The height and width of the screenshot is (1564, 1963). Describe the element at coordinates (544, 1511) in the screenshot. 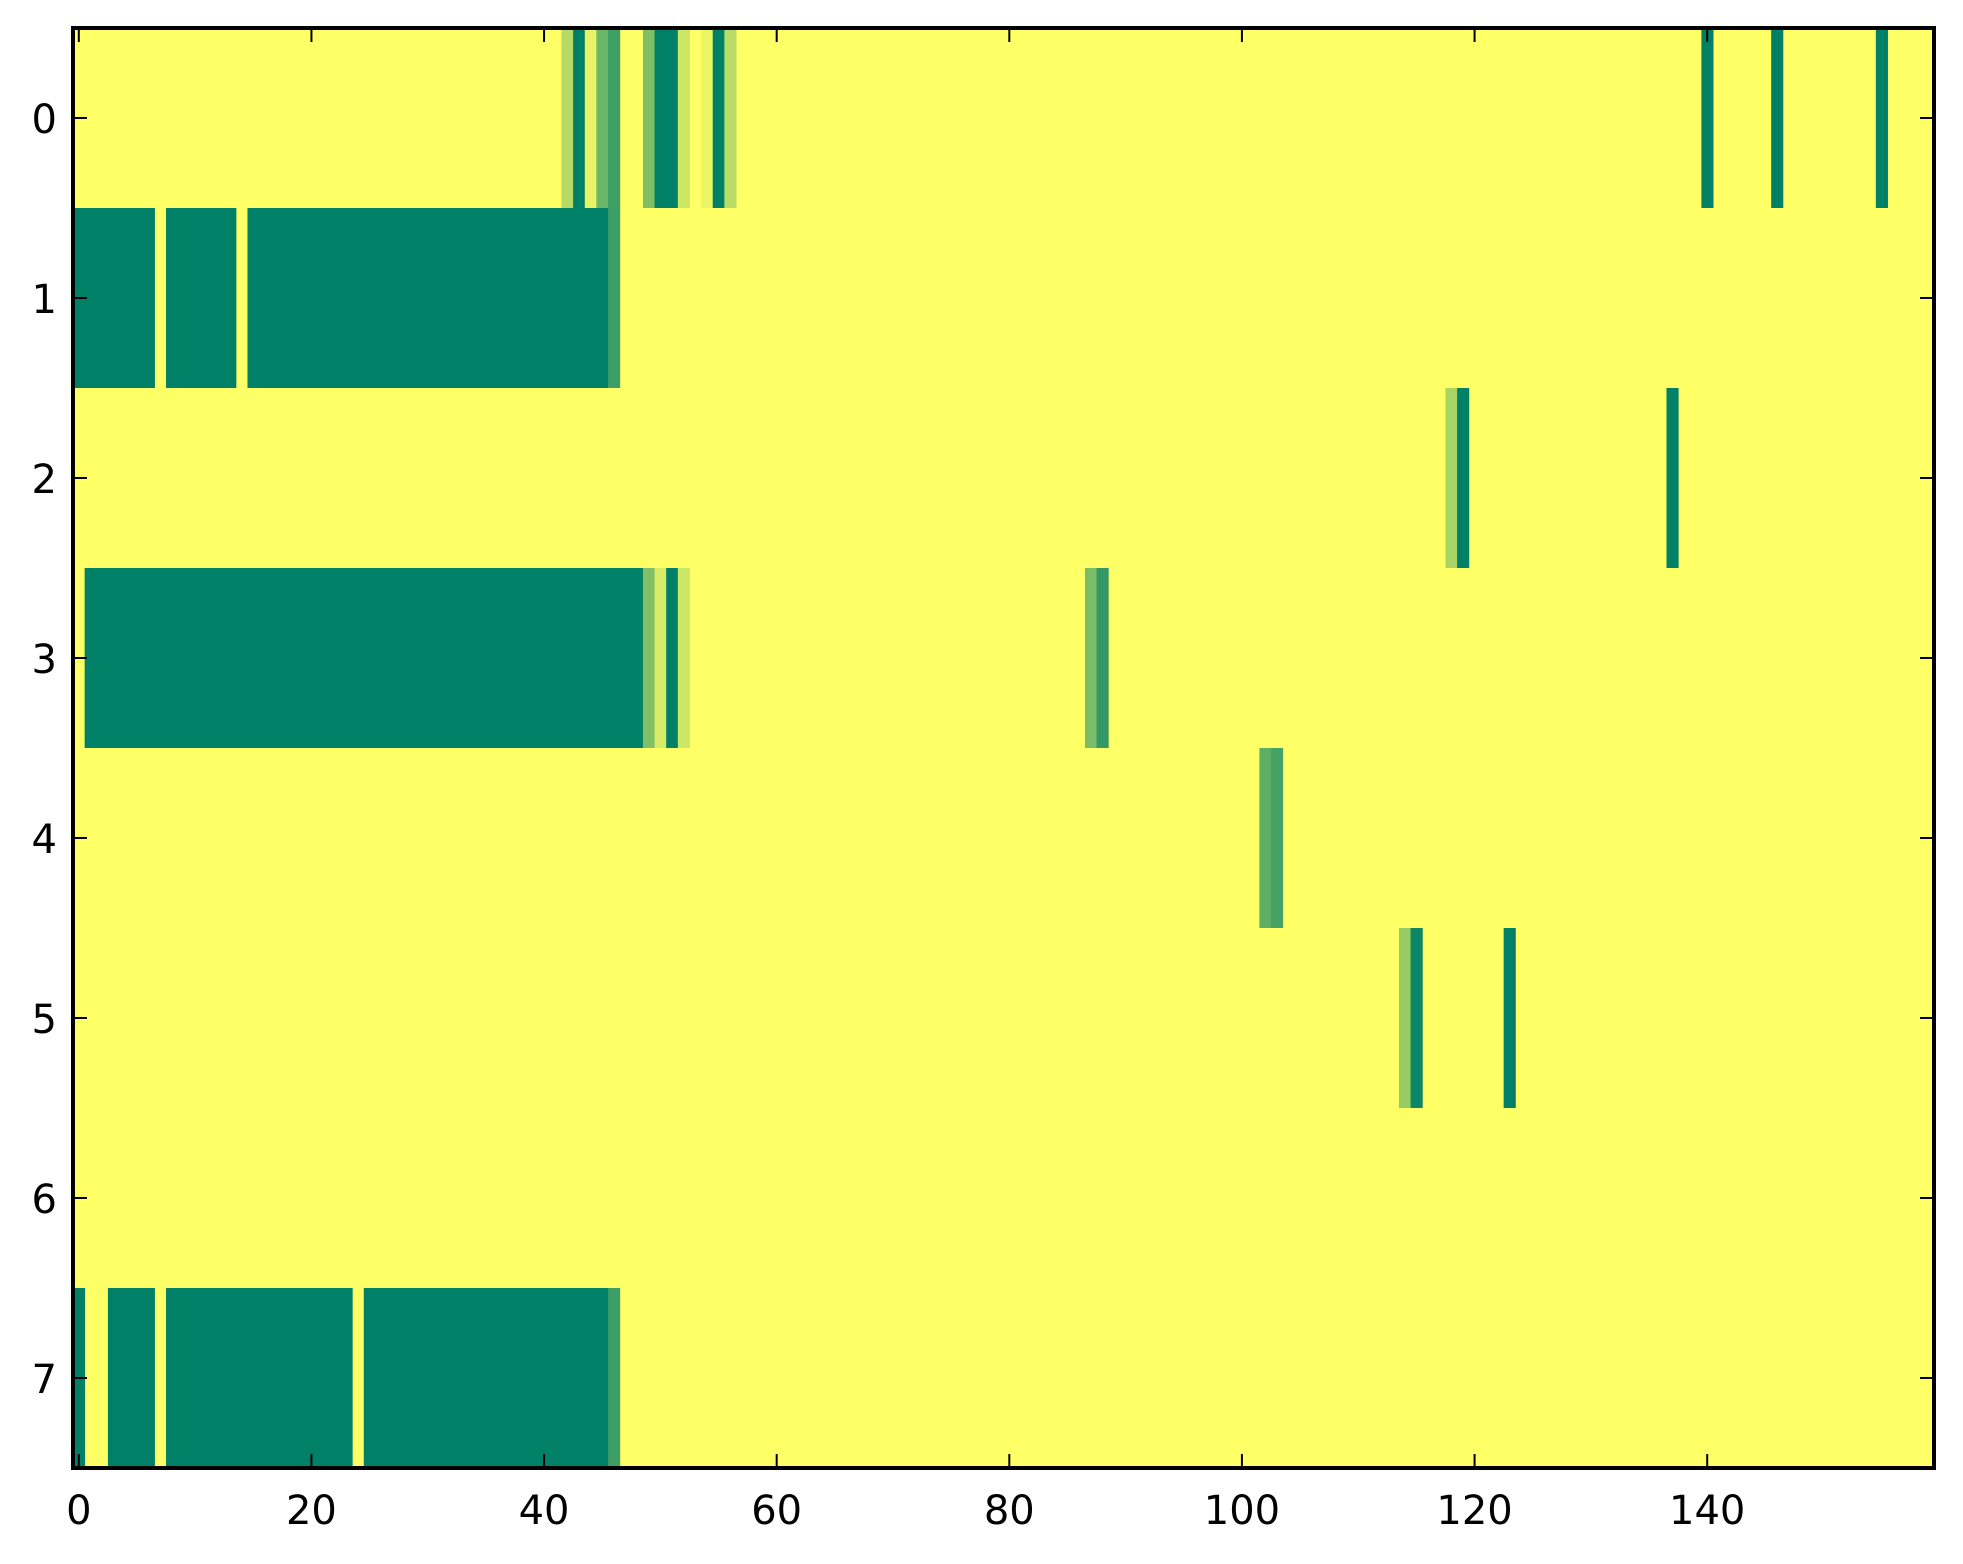

I see `x-tick-label: 40` at that location.